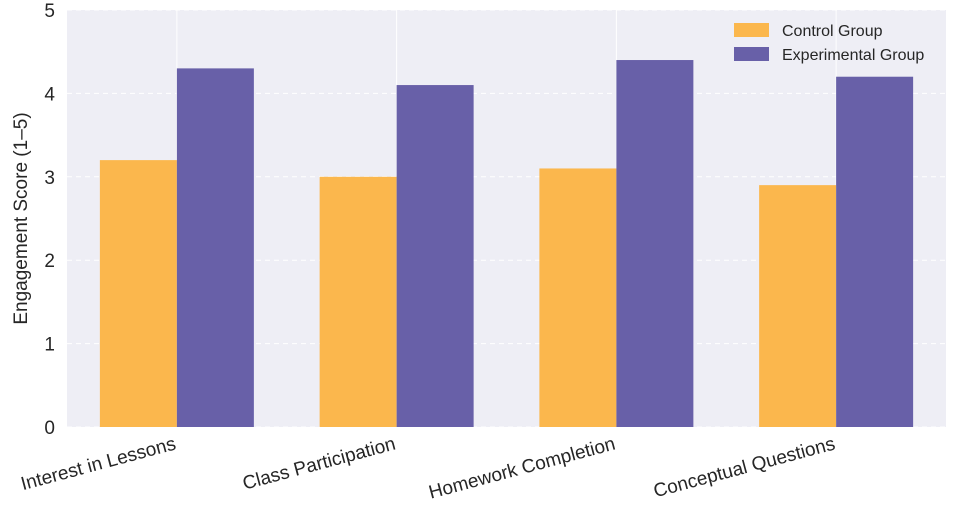  What do you see at coordinates (49, 261) in the screenshot?
I see `y-tick-label: 2` at bounding box center [49, 261].